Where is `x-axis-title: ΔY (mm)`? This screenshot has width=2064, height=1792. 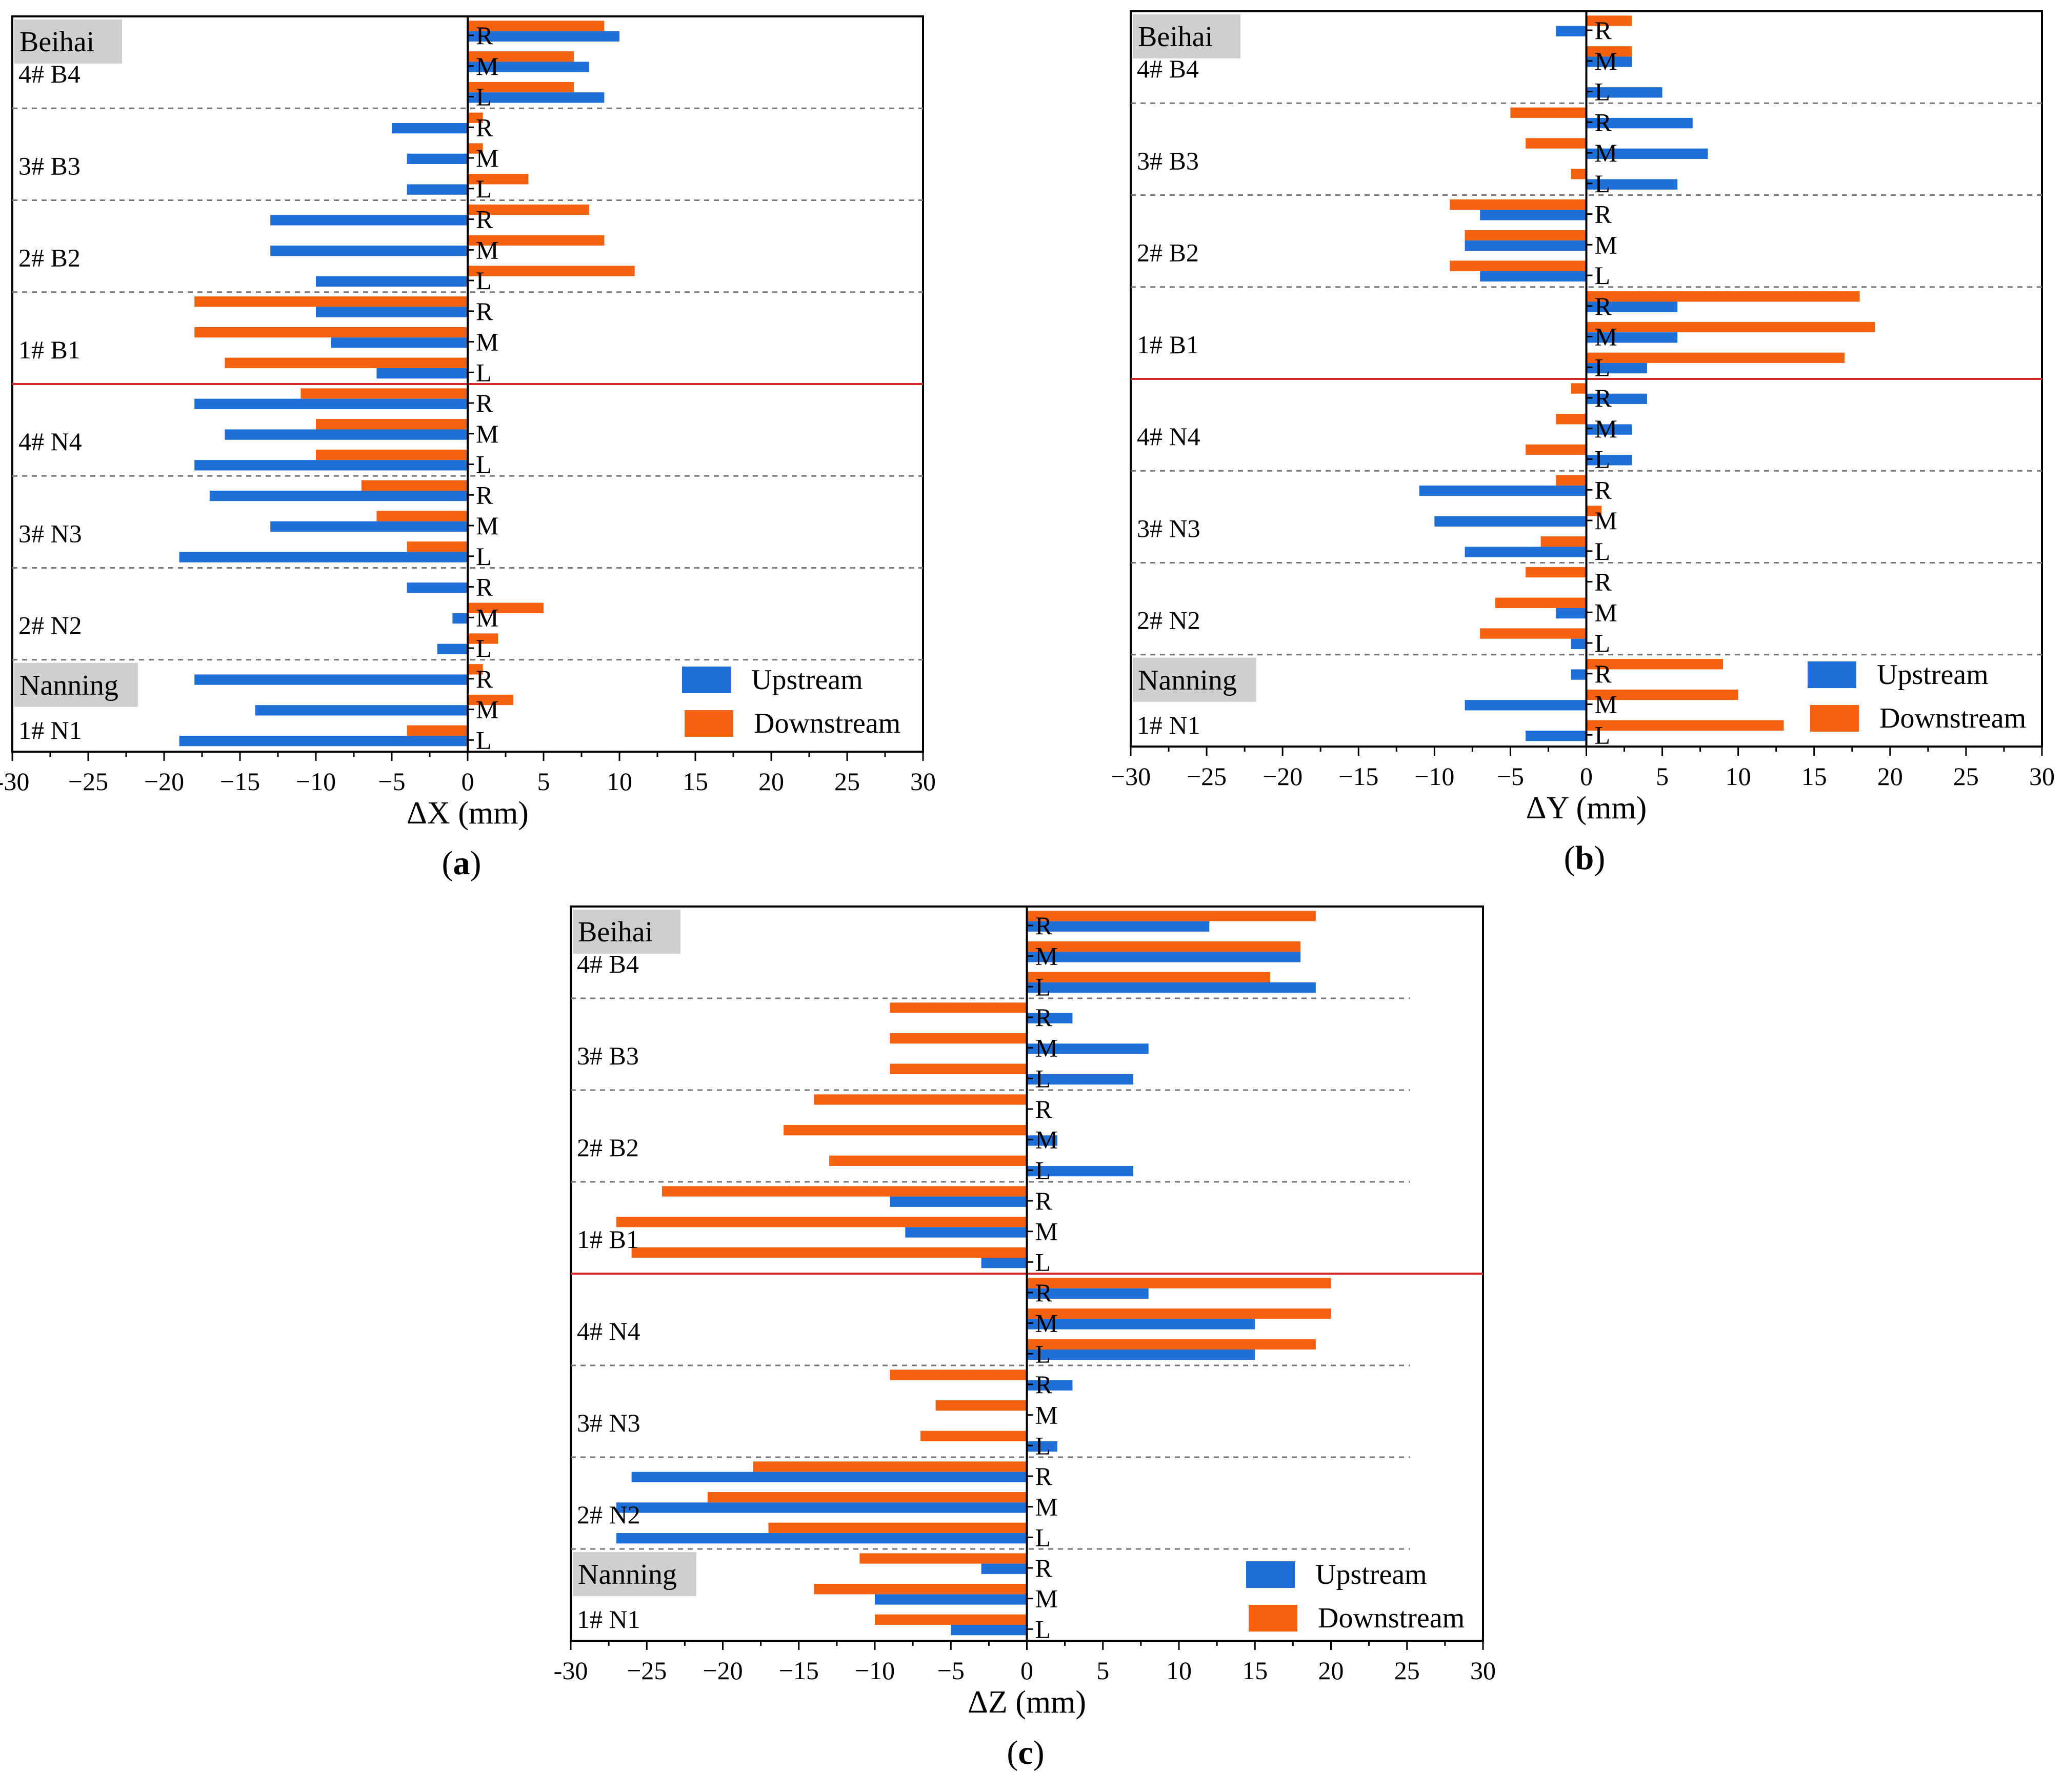 x-axis-title: ΔY (mm) is located at coordinates (1586, 808).